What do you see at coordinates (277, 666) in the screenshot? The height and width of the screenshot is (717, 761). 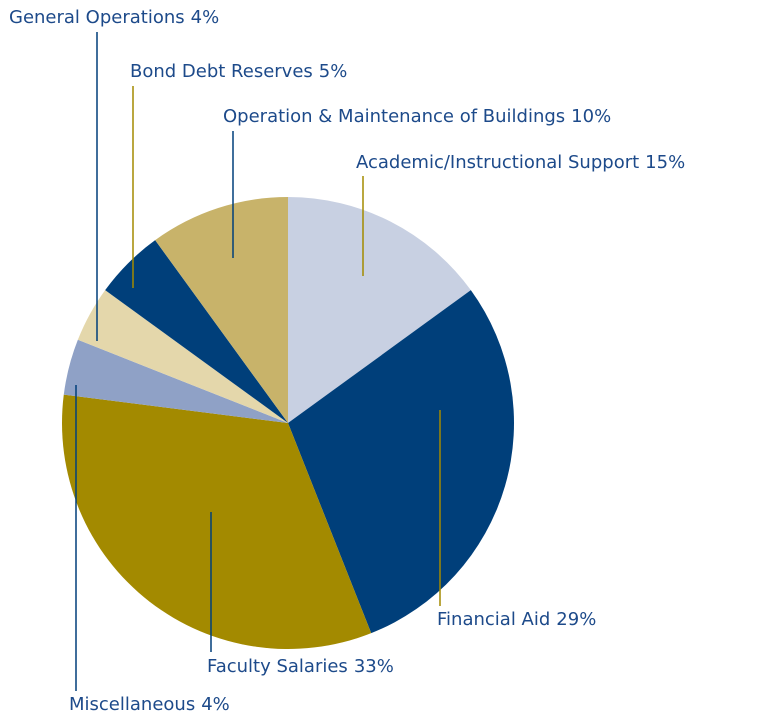 I see `slice-name: Faculty Salaries` at bounding box center [277, 666].